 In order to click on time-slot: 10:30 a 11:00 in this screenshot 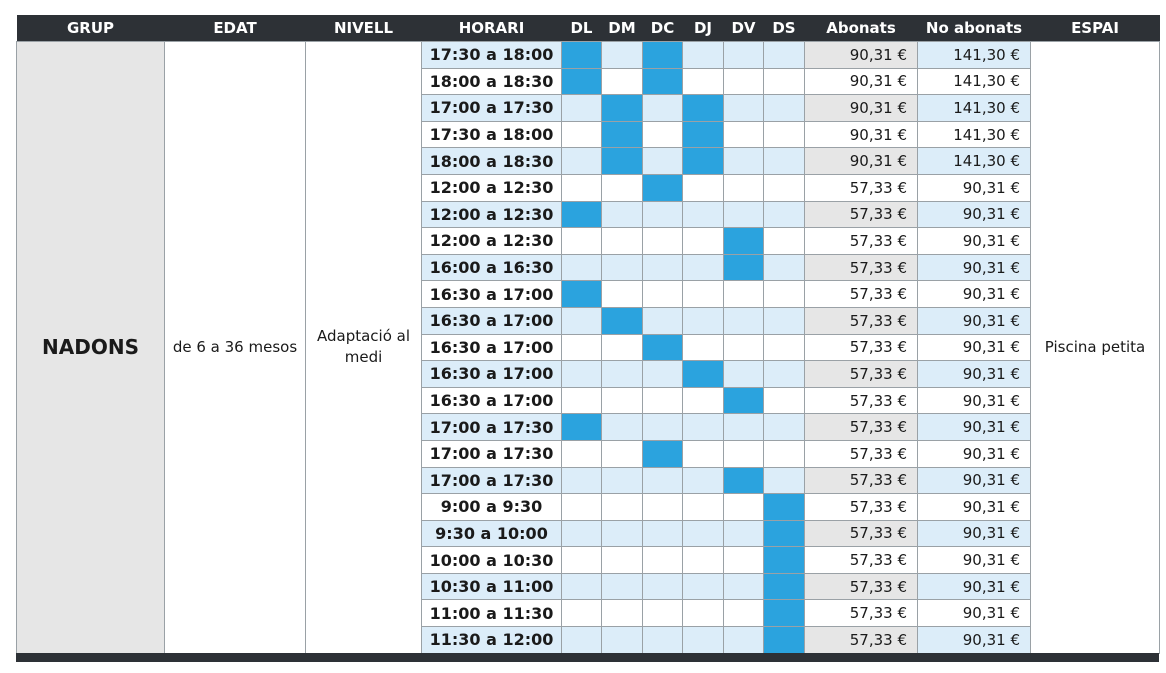, I will do `click(491, 586)`.